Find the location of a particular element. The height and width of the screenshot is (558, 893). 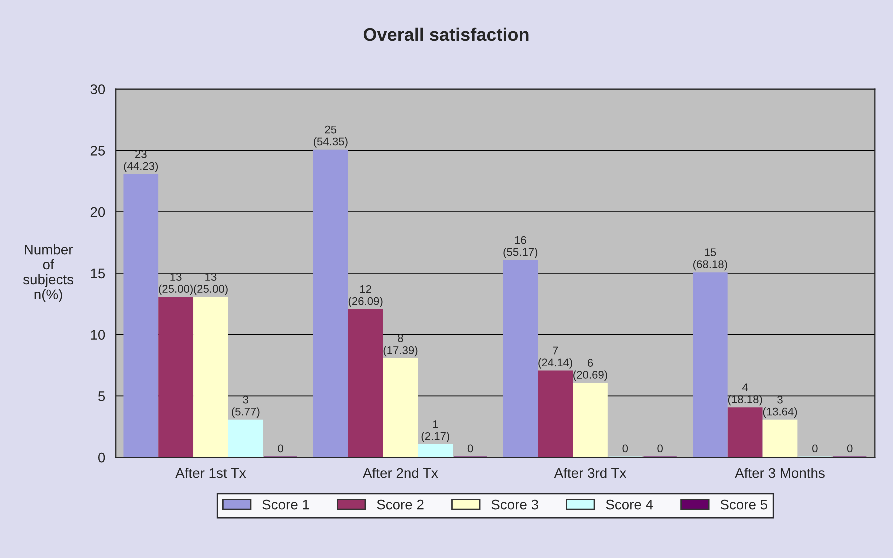

y-tick-label: 30 is located at coordinates (98, 89).